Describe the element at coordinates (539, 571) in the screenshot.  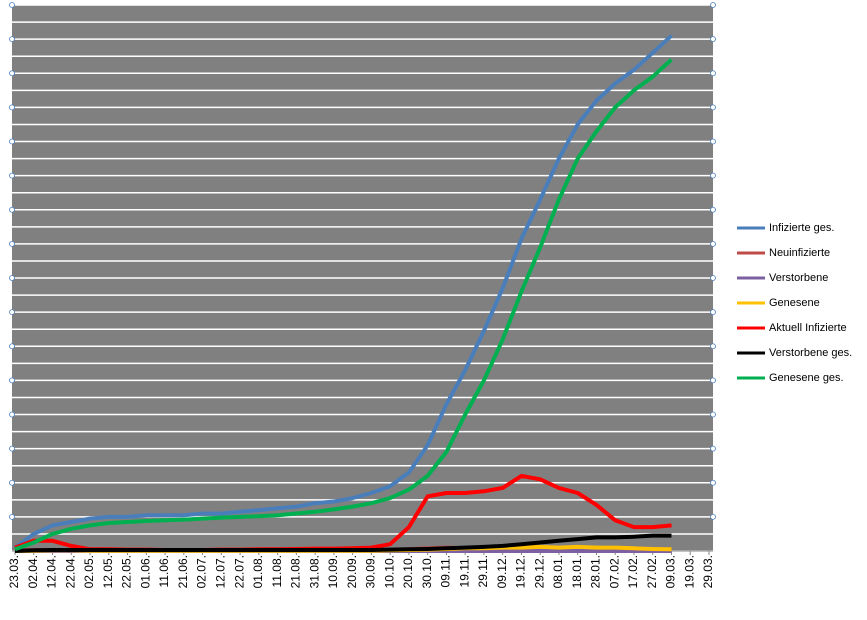
I see `x-tick-label: 29.12.` at that location.